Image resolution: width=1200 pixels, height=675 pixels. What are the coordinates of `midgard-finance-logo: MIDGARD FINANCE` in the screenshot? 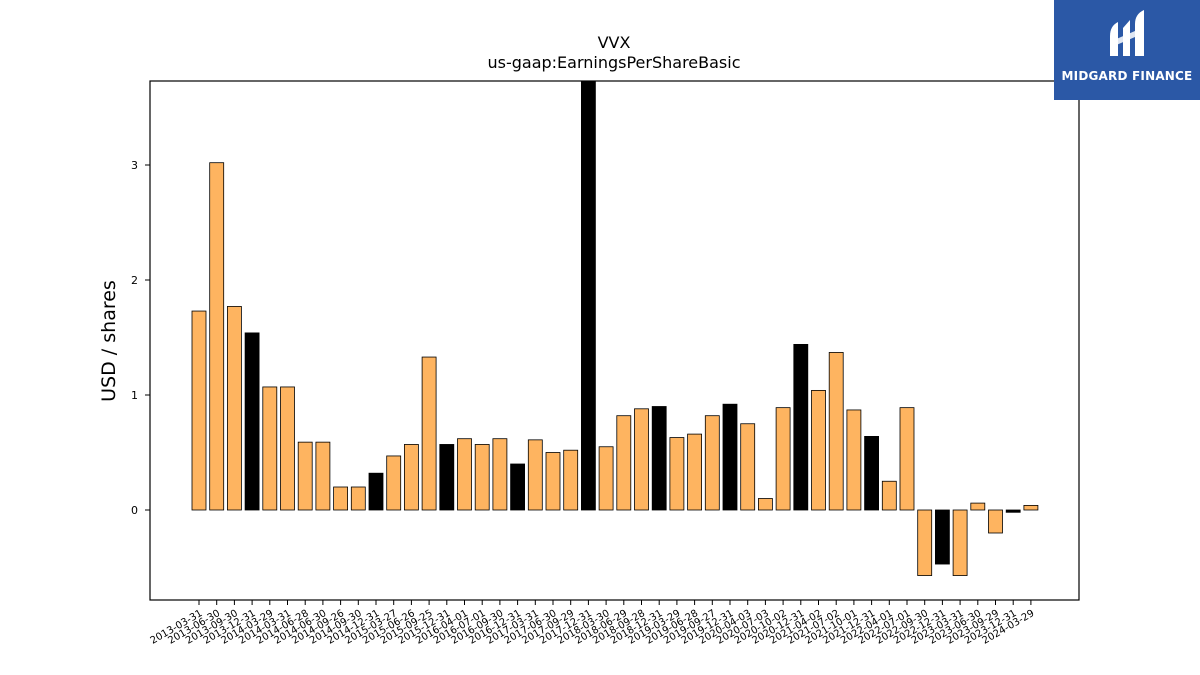 It's located at (1127, 50).